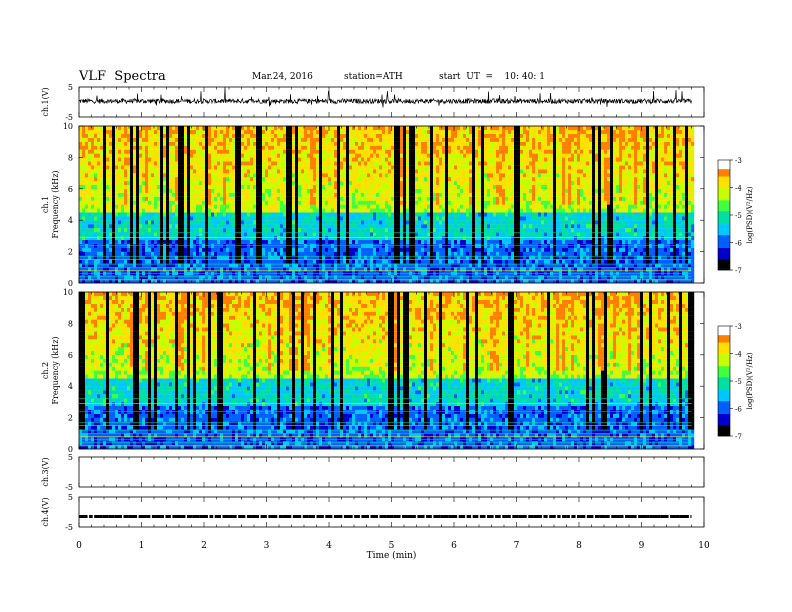 The height and width of the screenshot is (612, 792). I want to click on ch2-spectrogram-ytick: 10, so click(68, 292).